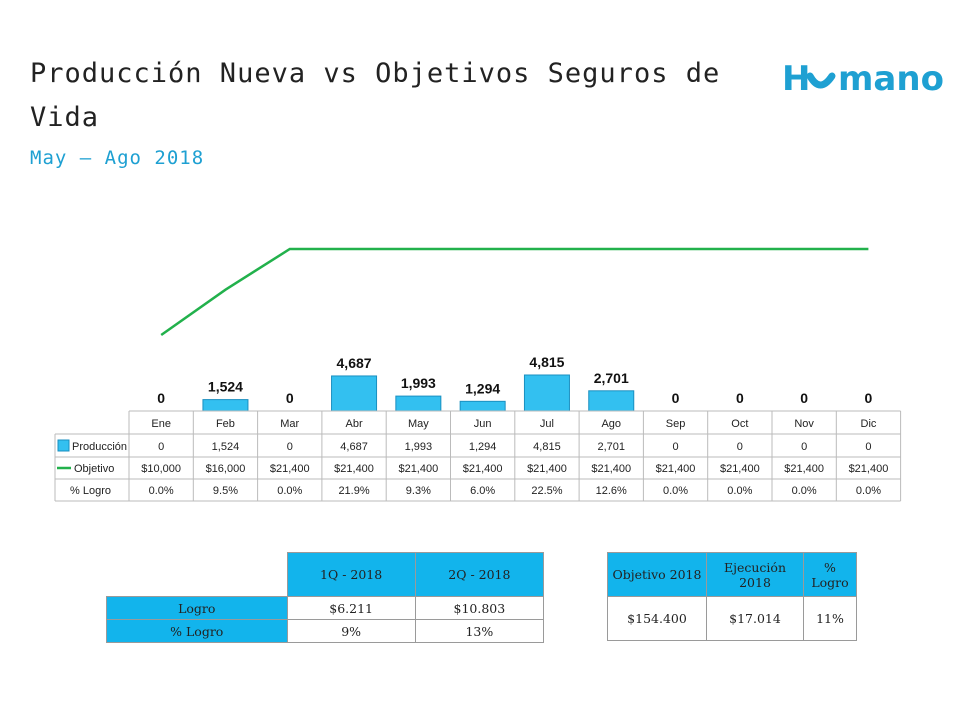 This screenshot has width=960, height=720. I want to click on produccion-cell: 1,524, so click(226, 447).